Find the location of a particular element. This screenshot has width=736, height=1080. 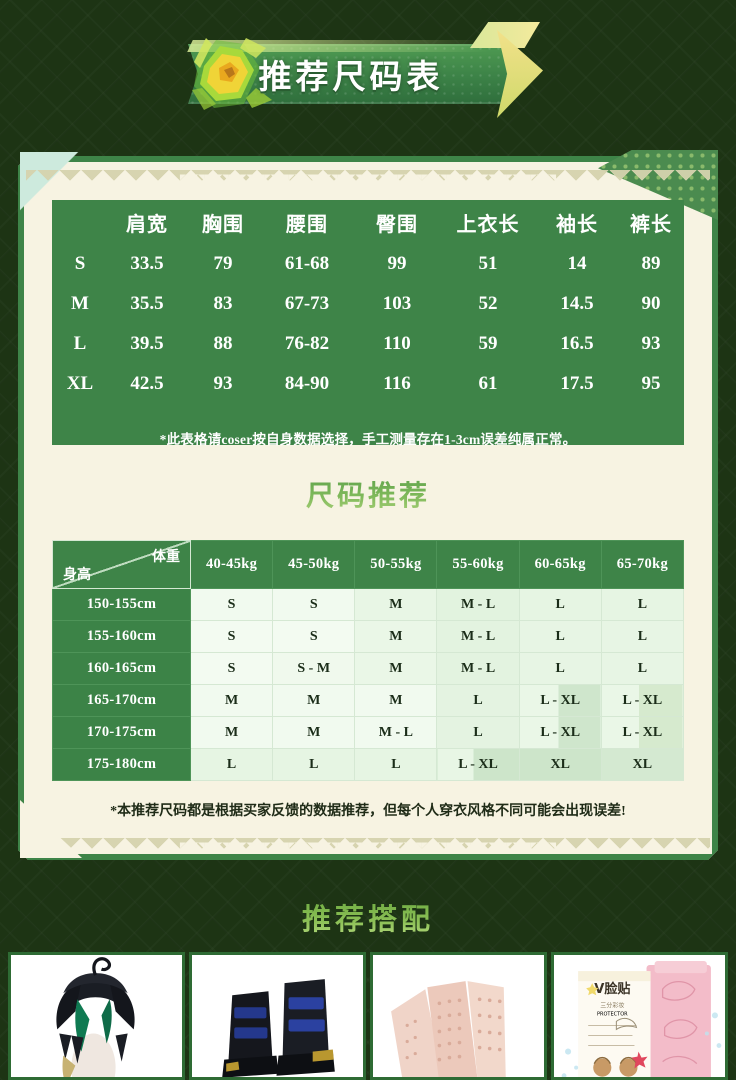

size-cell: 89 is located at coordinates (651, 263).